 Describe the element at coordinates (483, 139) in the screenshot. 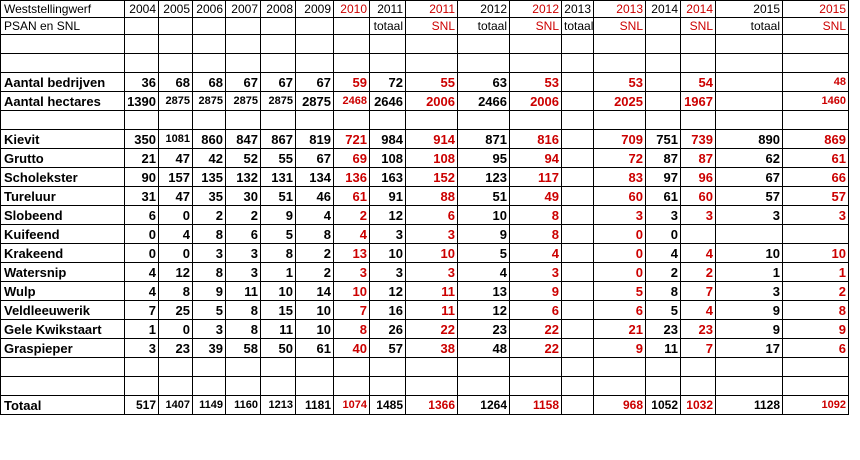

I see `value-cell: 871` at that location.